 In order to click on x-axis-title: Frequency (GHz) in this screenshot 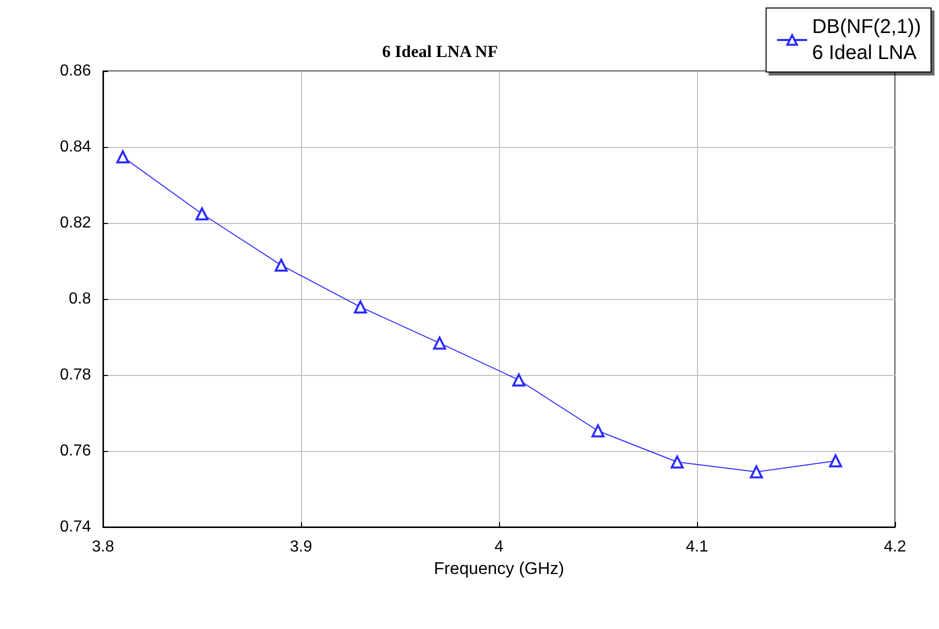, I will do `click(499, 568)`.